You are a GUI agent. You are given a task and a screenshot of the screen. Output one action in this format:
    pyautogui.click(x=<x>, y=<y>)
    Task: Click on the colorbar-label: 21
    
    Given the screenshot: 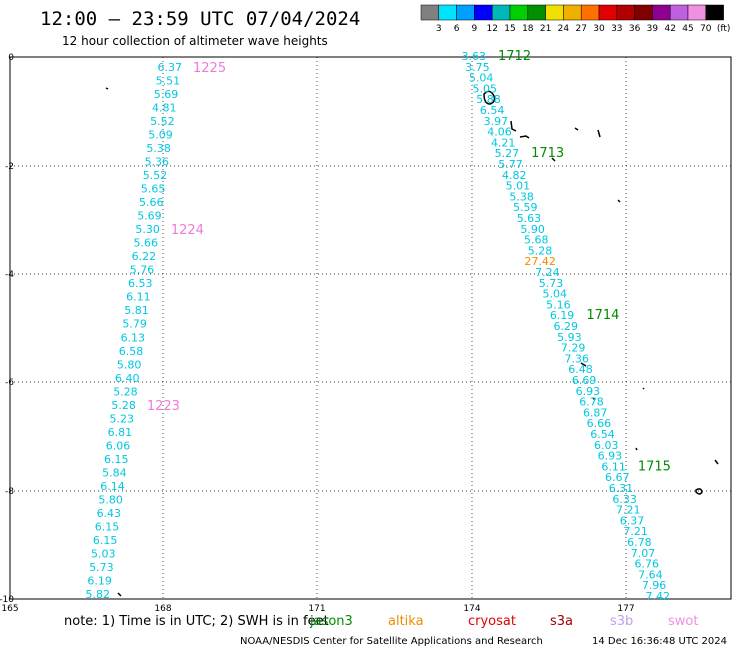 What is the action you would take?
    pyautogui.click(x=545, y=29)
    